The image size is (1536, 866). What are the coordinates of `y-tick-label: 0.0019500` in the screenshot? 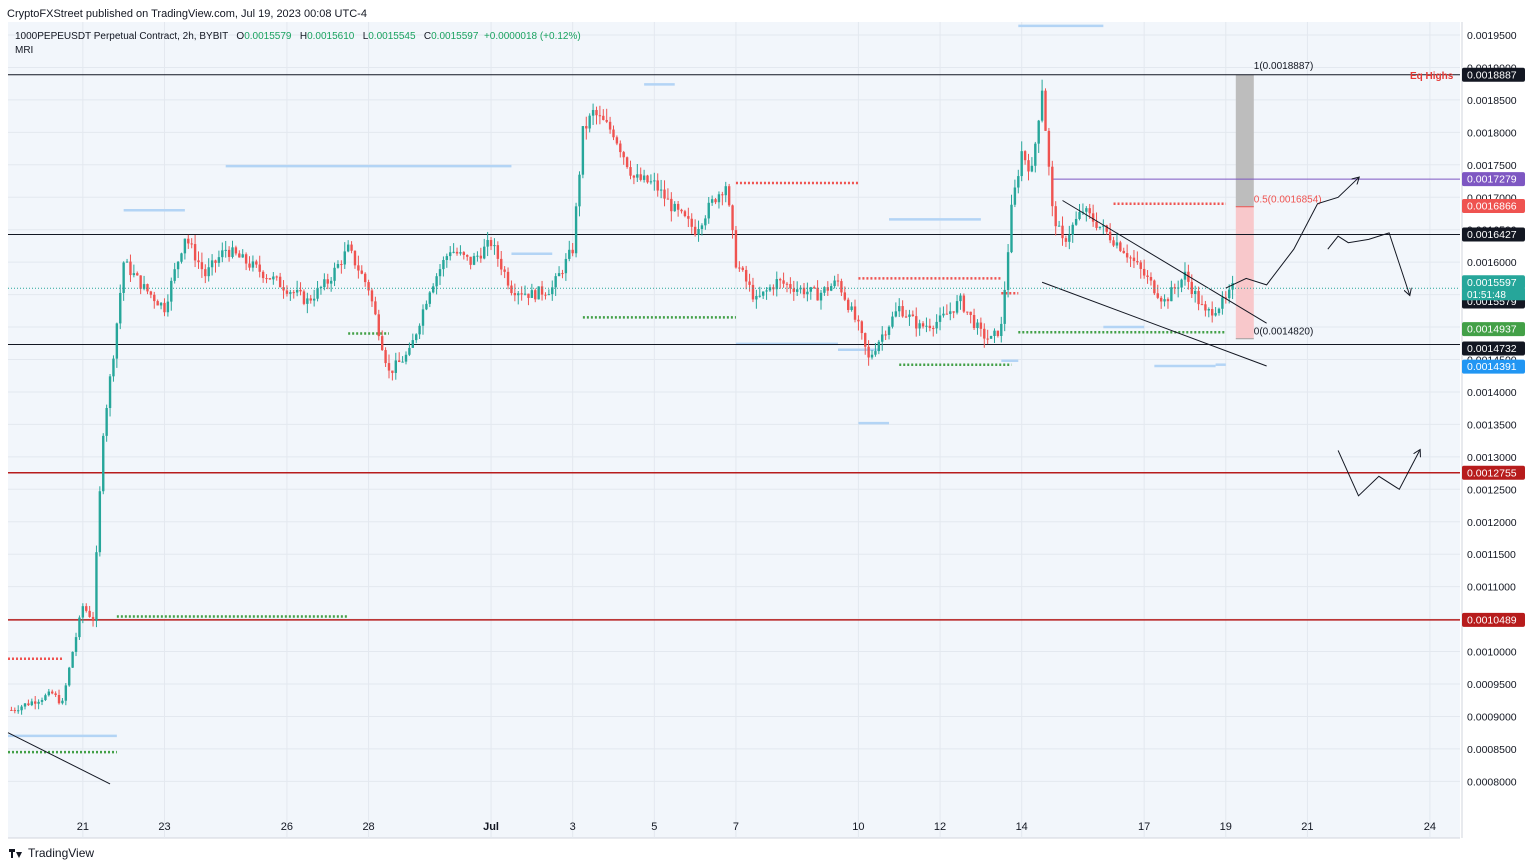 It's located at (1492, 36).